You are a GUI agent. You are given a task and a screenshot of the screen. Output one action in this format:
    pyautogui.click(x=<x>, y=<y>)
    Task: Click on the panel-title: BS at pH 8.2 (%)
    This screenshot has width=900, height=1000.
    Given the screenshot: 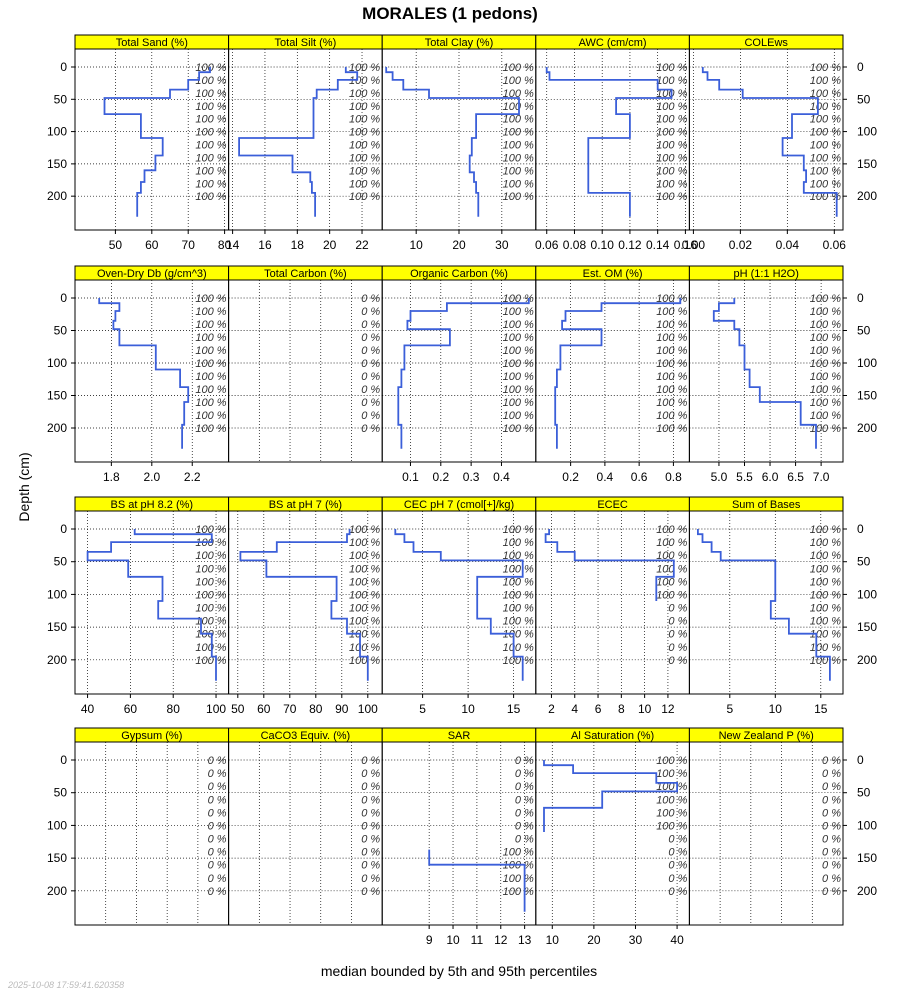 What is the action you would take?
    pyautogui.click(x=152, y=505)
    